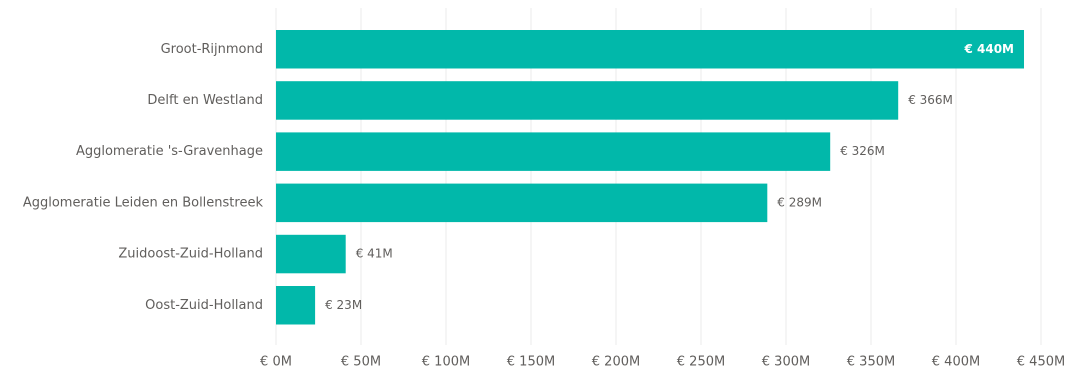  Describe the element at coordinates (988, 49) in the screenshot. I see `data-label: € 440M` at that location.